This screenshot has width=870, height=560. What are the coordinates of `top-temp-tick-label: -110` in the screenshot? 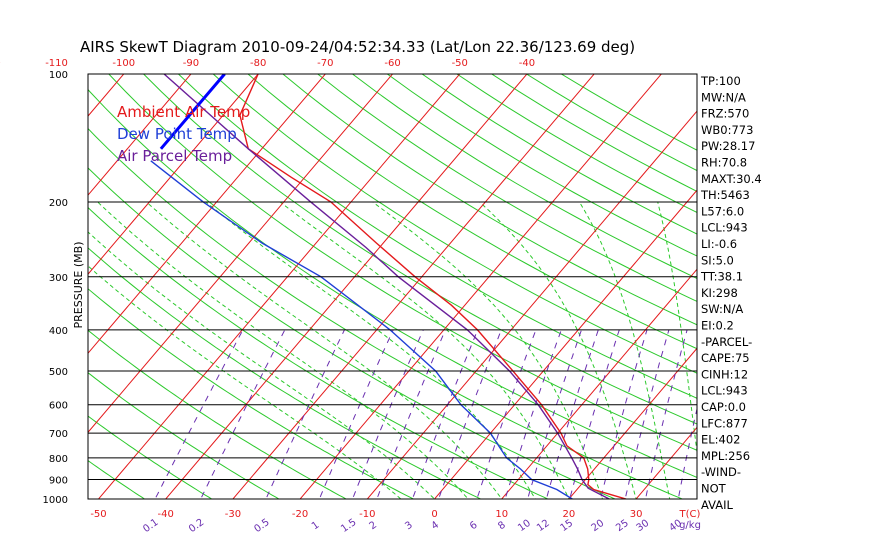 It's located at (56, 63).